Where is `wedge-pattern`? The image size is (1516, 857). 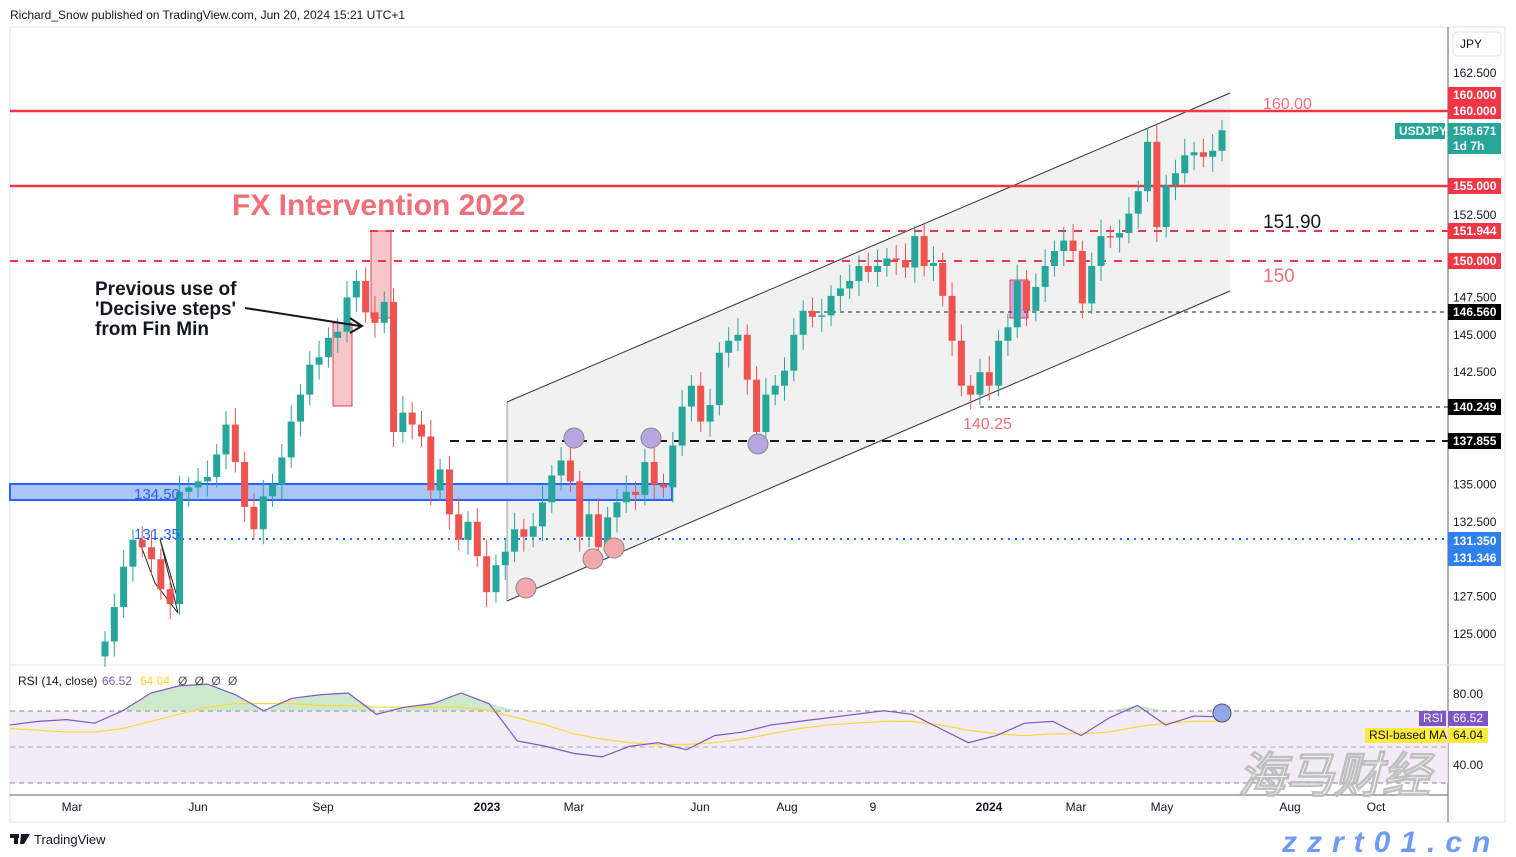 wedge-pattern is located at coordinates (159, 576).